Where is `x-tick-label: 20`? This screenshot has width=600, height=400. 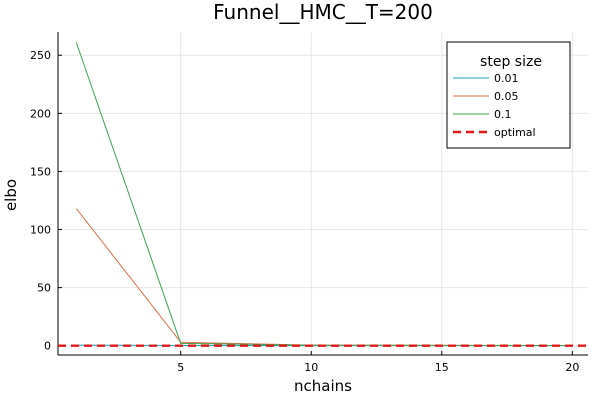
x-tick-label: 20 is located at coordinates (572, 367).